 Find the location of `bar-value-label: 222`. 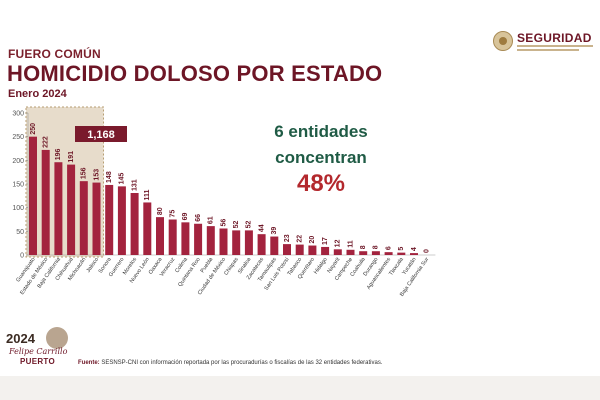

bar-value-label: 222 is located at coordinates (46, 142).